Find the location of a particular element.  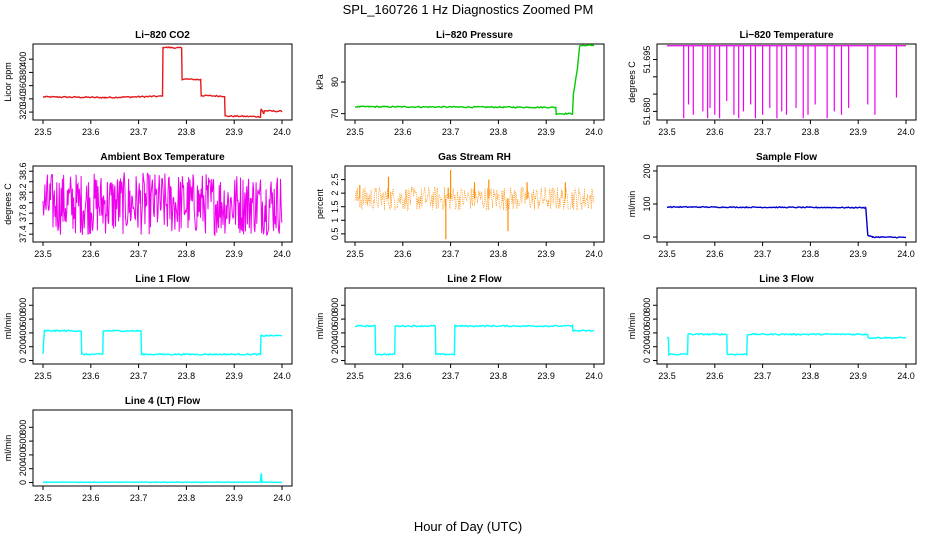

noise-series is located at coordinates (162, 204).